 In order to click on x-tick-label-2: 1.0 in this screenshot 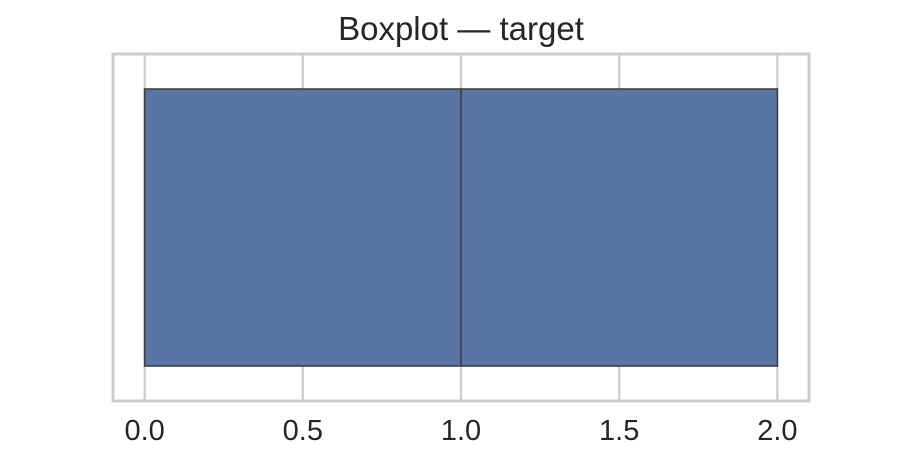, I will do `click(461, 431)`.